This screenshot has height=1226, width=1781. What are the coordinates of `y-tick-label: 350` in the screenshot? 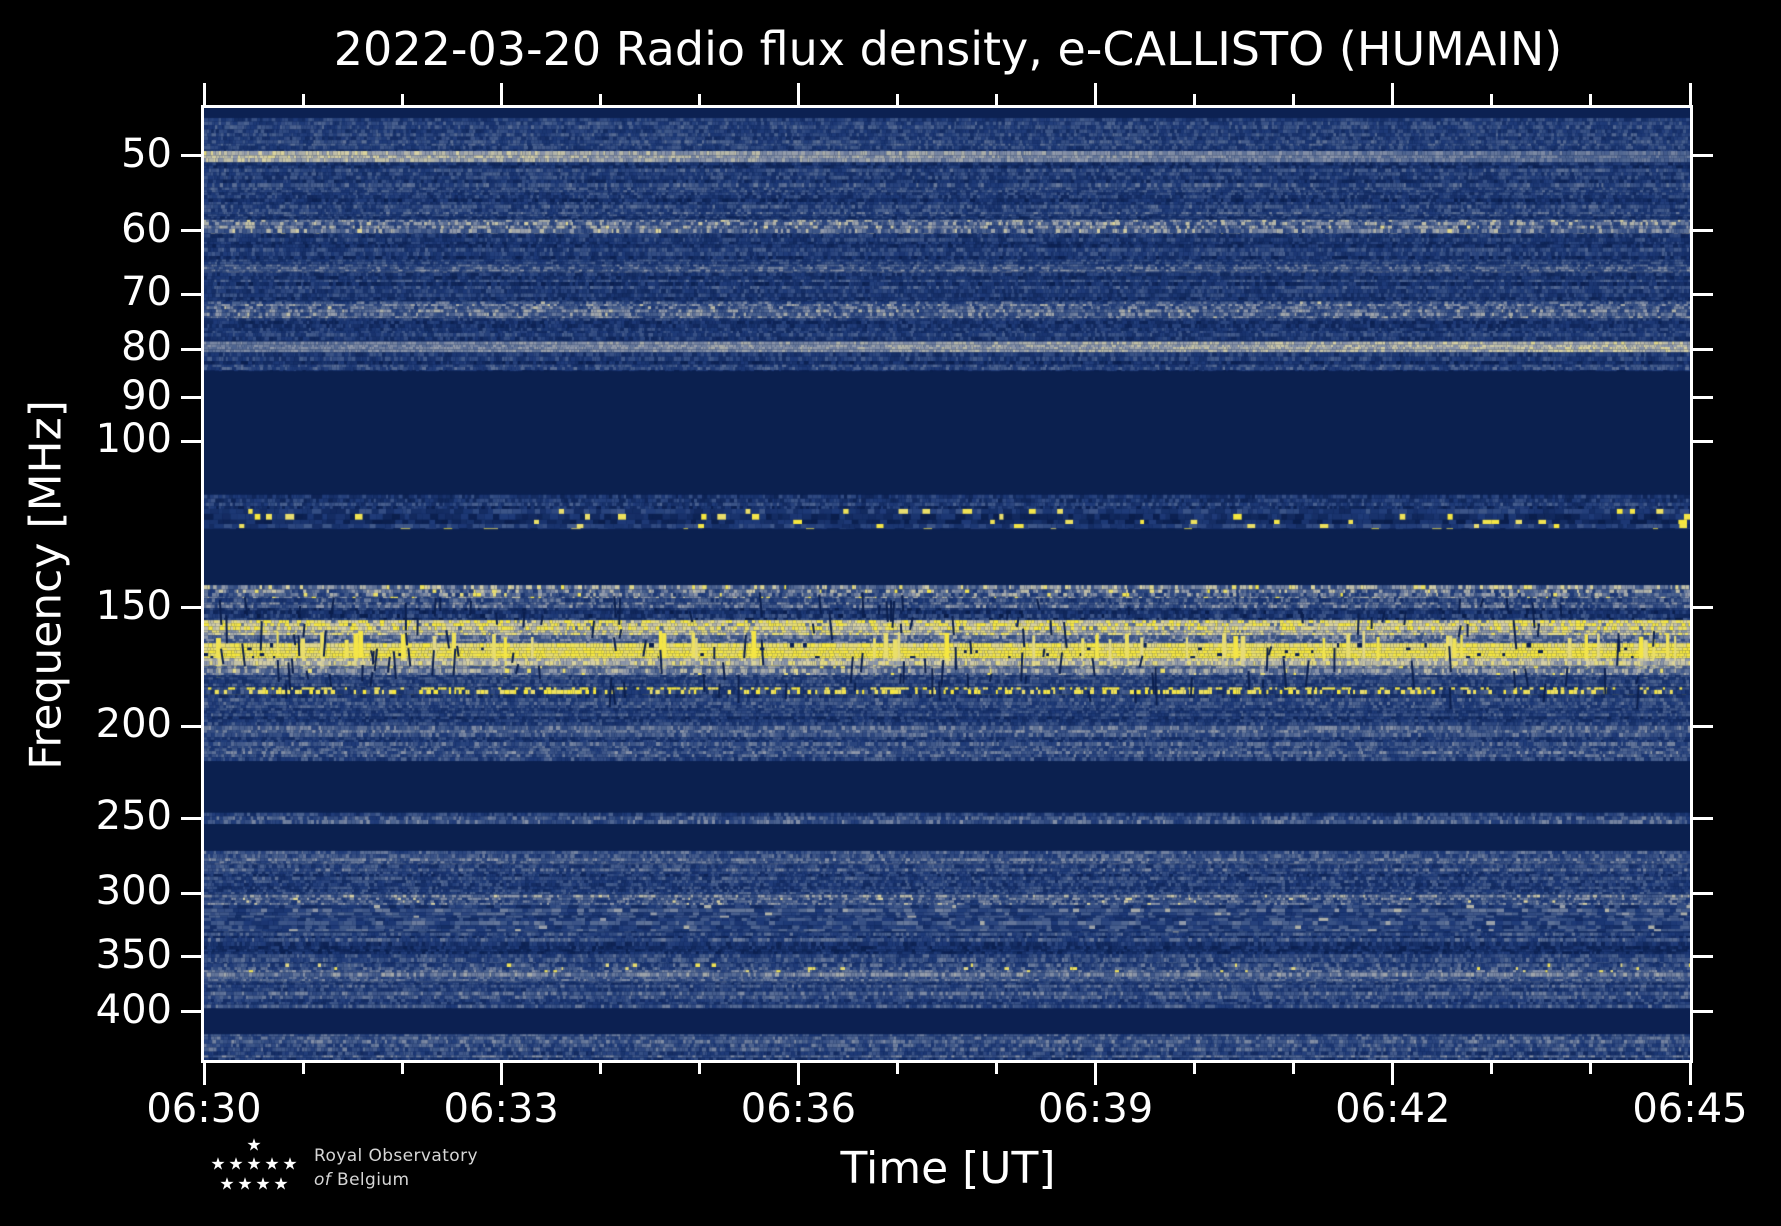 It's located at (133, 954).